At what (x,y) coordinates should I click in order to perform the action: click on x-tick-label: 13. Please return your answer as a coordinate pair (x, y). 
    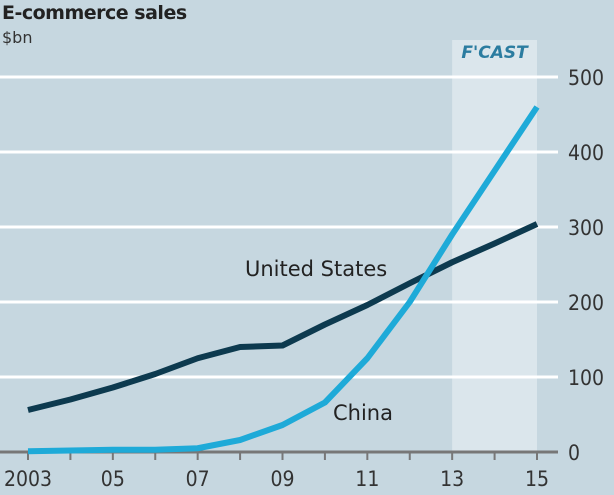
    Looking at the image, I should click on (452, 479).